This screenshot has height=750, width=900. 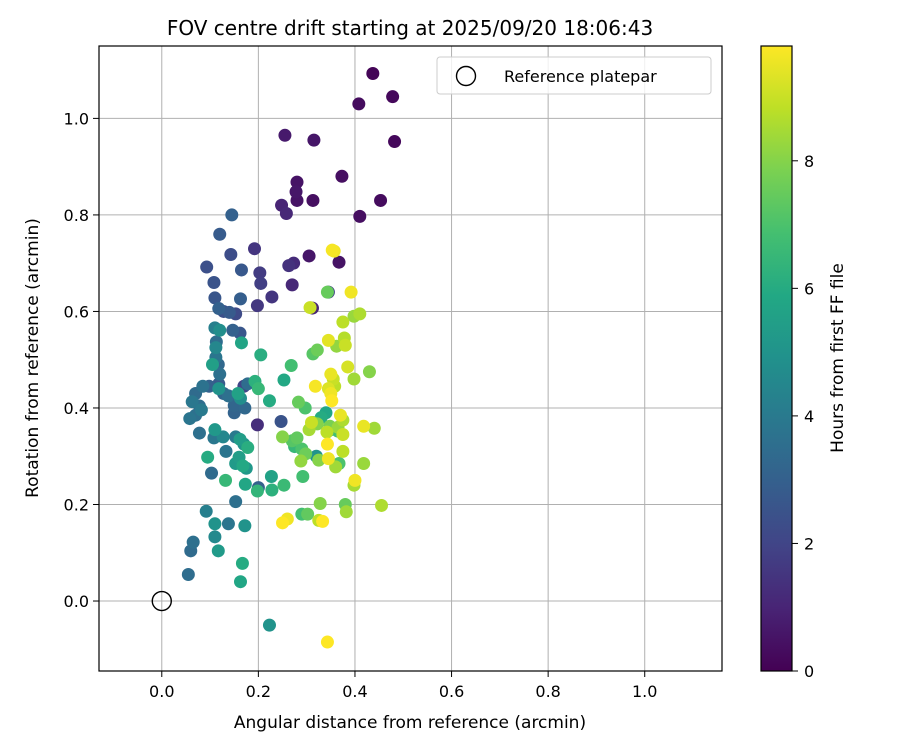 What do you see at coordinates (161, 601) in the screenshot?
I see `reference-marker-group` at bounding box center [161, 601].